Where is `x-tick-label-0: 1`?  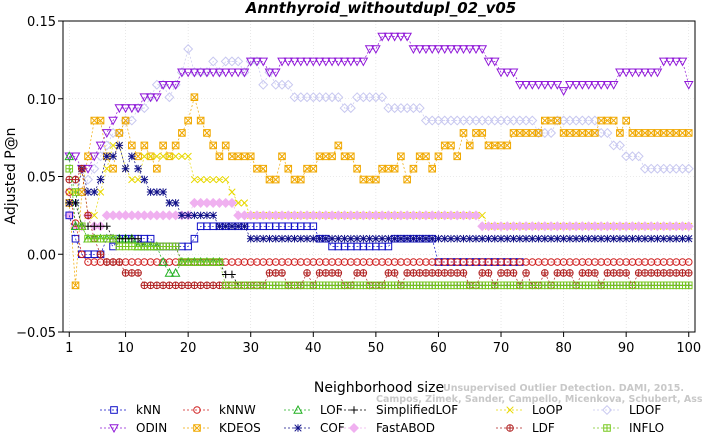
x-tick-label-0: 1 is located at coordinates (69, 348).